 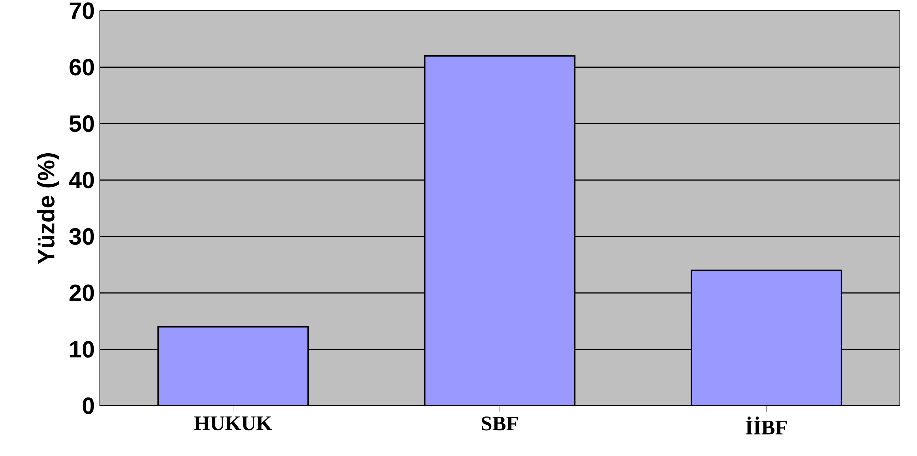 What do you see at coordinates (49, 208) in the screenshot?
I see `y-axis-title: Yüzde (%)` at bounding box center [49, 208].